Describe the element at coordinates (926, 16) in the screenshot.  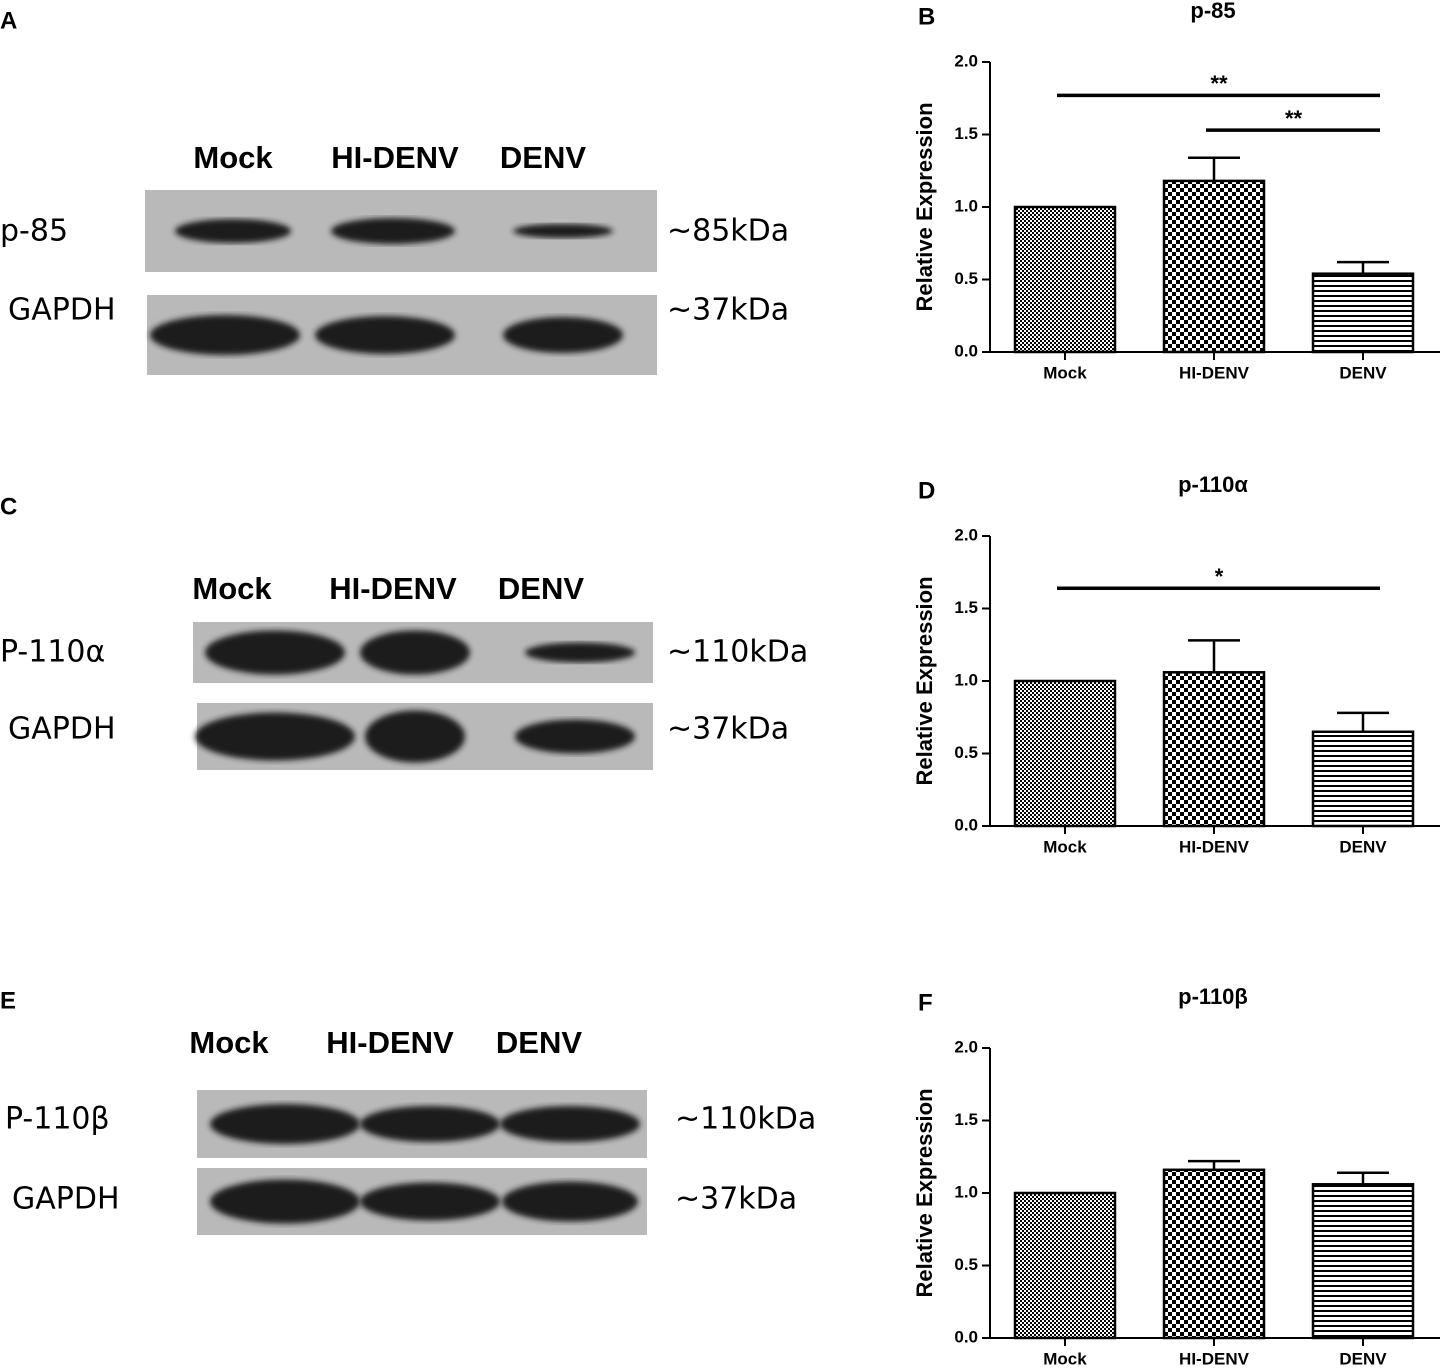
I see `panel-letter: B` at that location.